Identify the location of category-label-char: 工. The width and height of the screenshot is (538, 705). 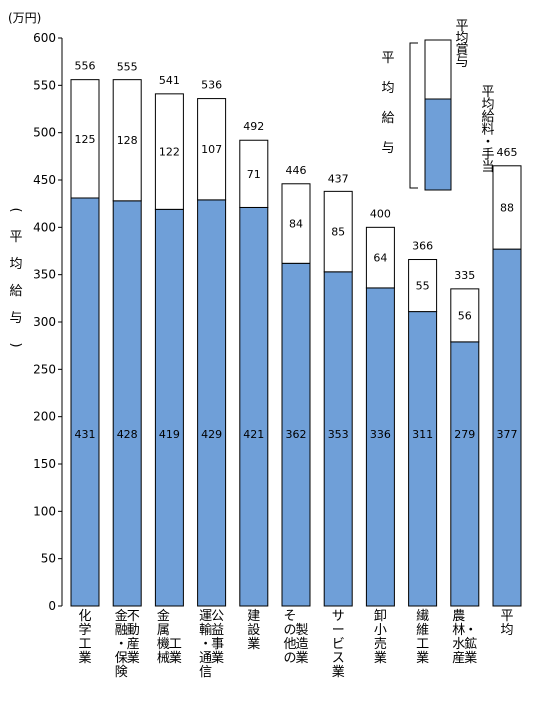
(422, 644).